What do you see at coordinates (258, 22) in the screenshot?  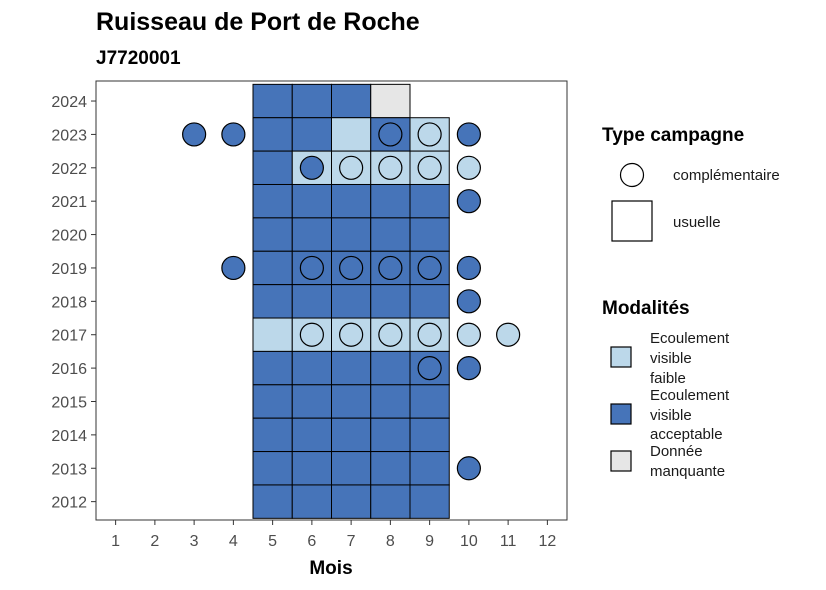 I see `chart-title: Ruisseau de Port de Roche` at bounding box center [258, 22].